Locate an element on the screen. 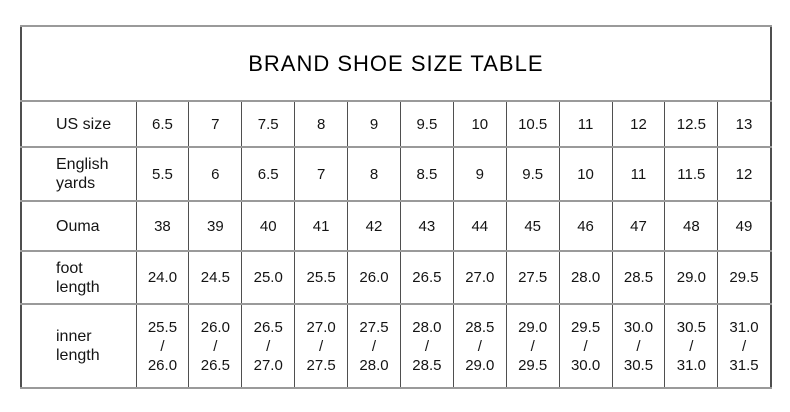 This screenshot has height=412, width=790. size-value-cell: 29.5 is located at coordinates (744, 277).